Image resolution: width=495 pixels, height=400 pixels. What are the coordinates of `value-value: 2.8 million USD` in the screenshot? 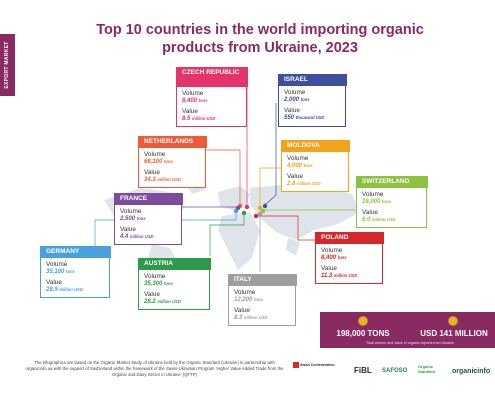 It's located at (304, 184).